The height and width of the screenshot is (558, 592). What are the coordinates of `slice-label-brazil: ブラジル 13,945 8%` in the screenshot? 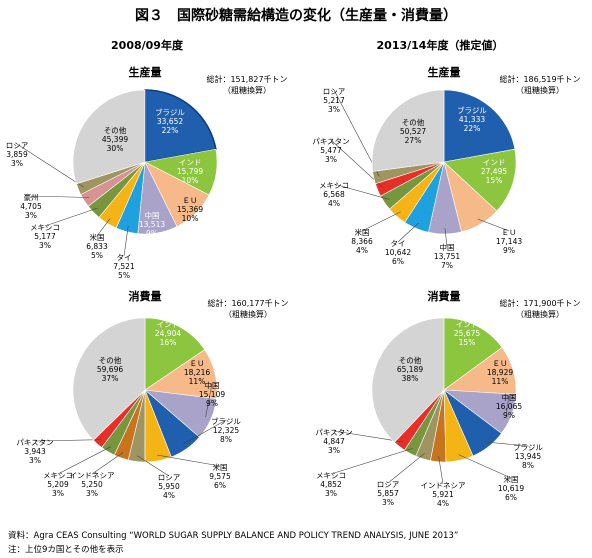 It's located at (528, 456).